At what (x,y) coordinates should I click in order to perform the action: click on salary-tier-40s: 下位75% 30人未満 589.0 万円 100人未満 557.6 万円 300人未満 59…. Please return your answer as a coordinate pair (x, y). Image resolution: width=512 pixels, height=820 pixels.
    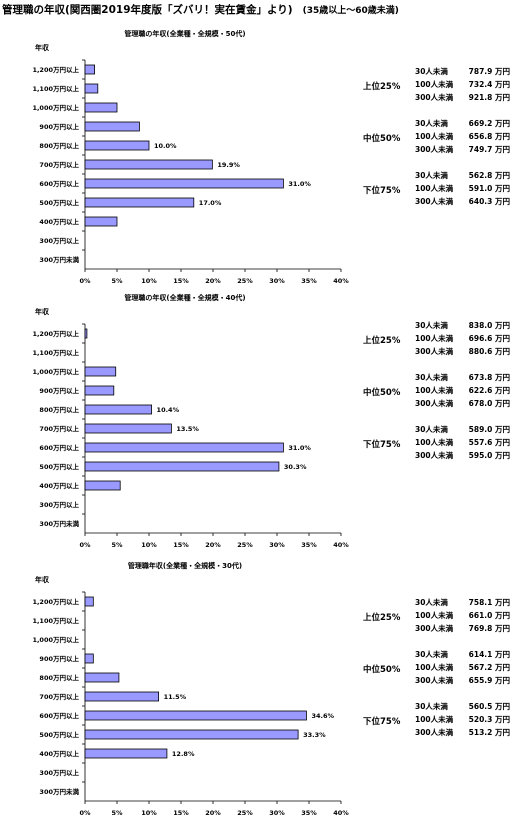
    Looking at the image, I should click on (432, 445).